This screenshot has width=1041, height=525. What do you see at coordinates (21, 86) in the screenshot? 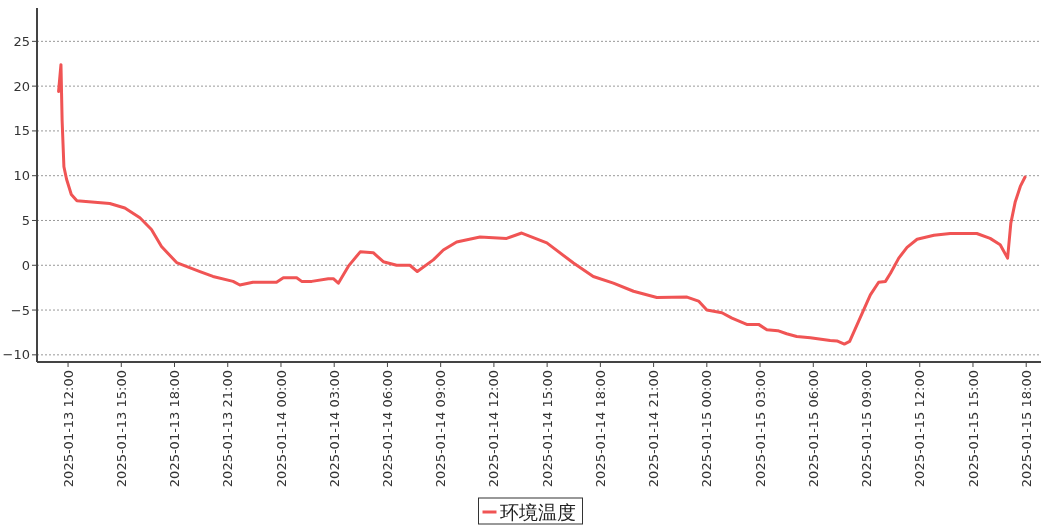
I see `y-tick-label: 20` at bounding box center [21, 86].